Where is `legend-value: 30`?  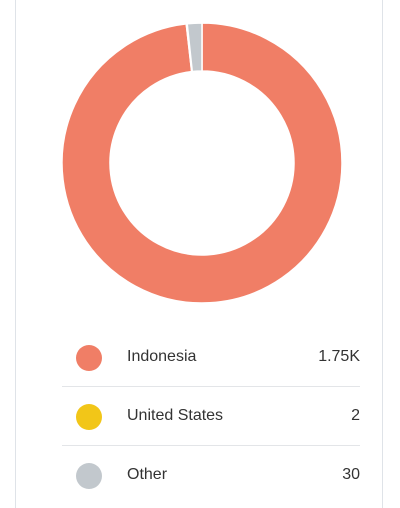 legend-value: 30 is located at coordinates (351, 474).